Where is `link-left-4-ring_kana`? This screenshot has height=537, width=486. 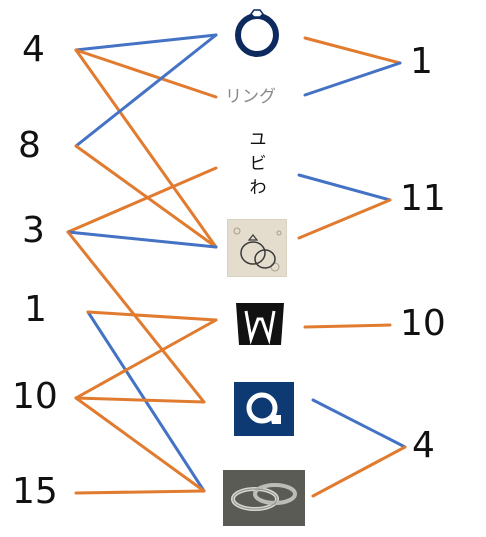
link-left-4-ring_kana is located at coordinates (146, 73).